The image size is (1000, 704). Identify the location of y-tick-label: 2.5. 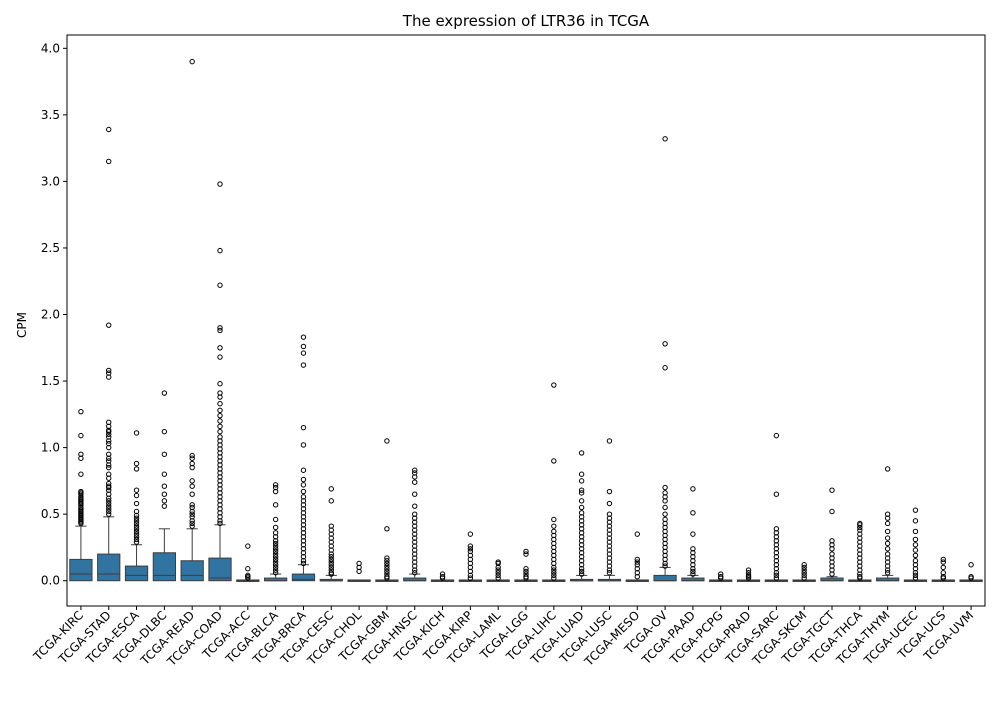
(50, 248).